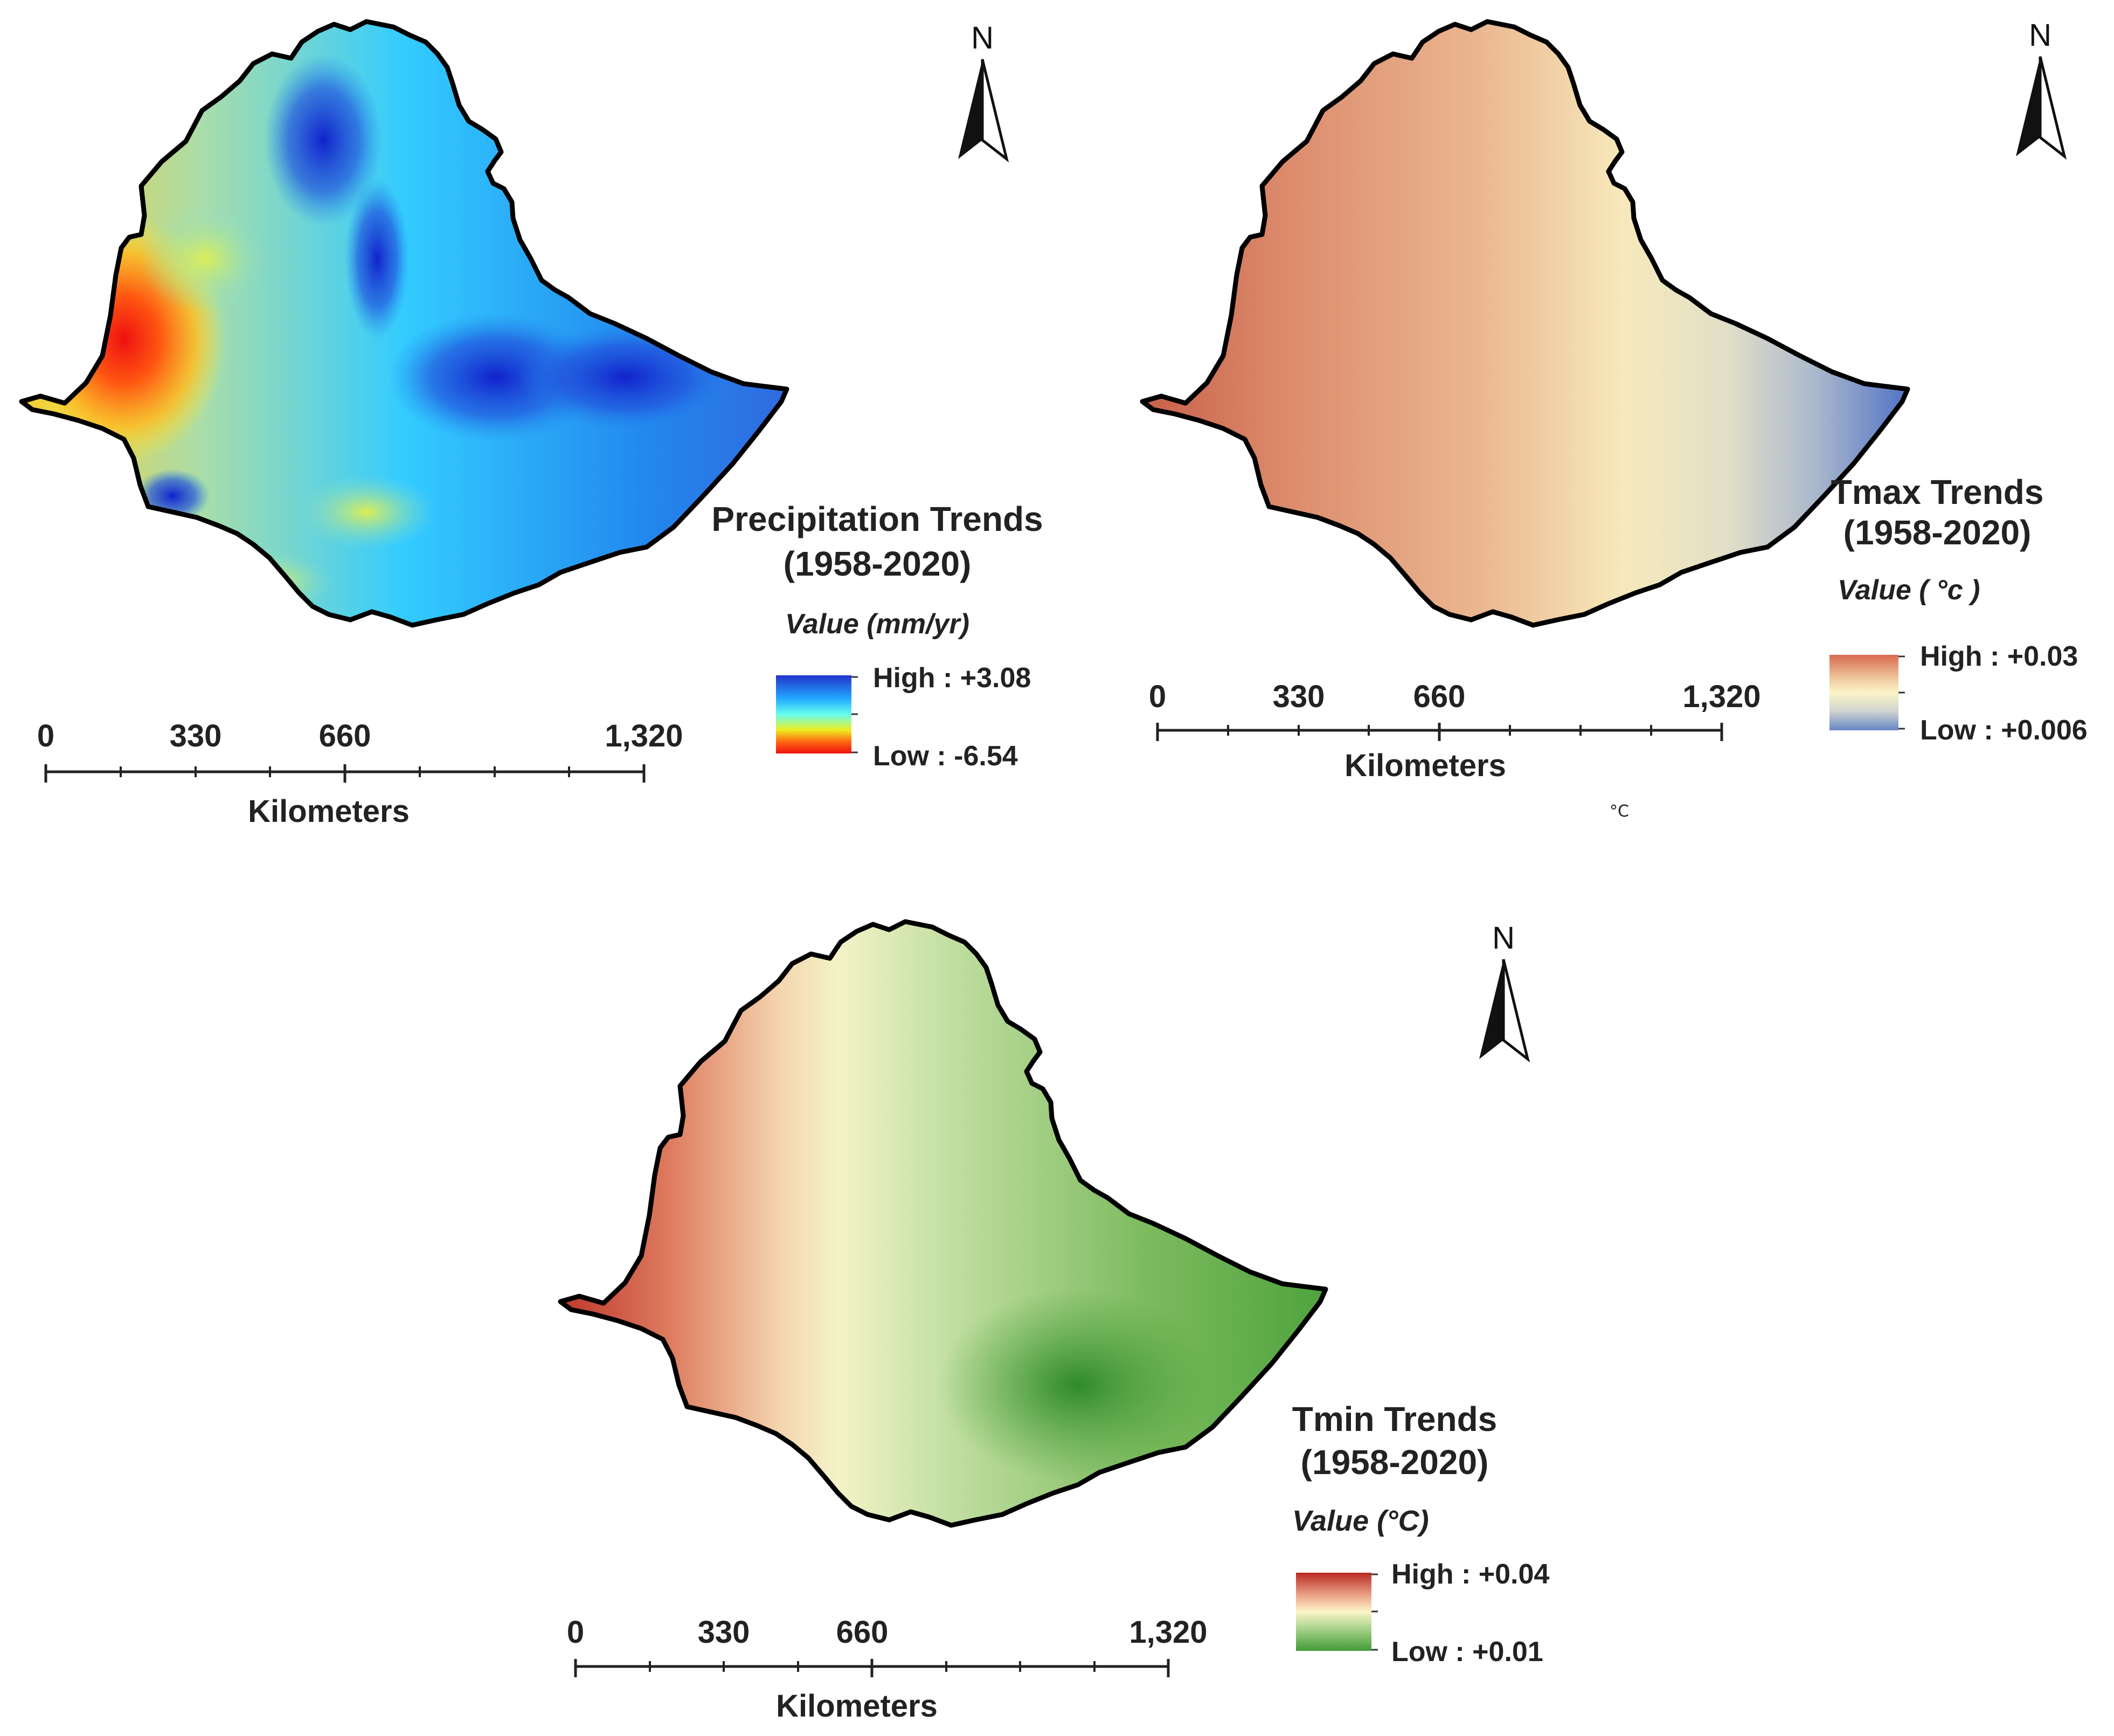 The width and height of the screenshot is (2114, 1736). I want to click on tmin-value-label: Value (°C), so click(1361, 1521).